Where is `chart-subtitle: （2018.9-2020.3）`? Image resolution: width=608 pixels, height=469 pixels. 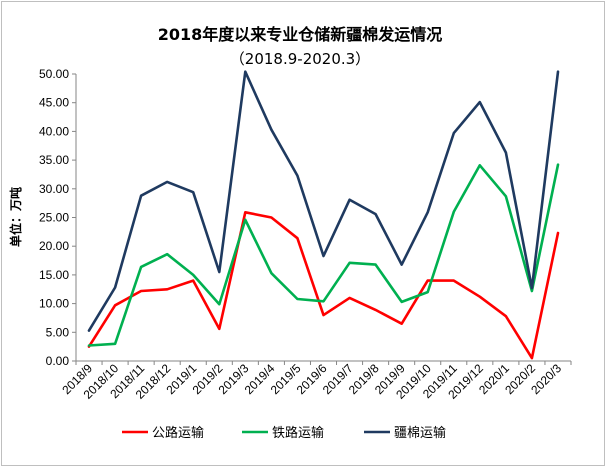 chart-subtitle: （2018.9-2020.3） is located at coordinates (300, 59).